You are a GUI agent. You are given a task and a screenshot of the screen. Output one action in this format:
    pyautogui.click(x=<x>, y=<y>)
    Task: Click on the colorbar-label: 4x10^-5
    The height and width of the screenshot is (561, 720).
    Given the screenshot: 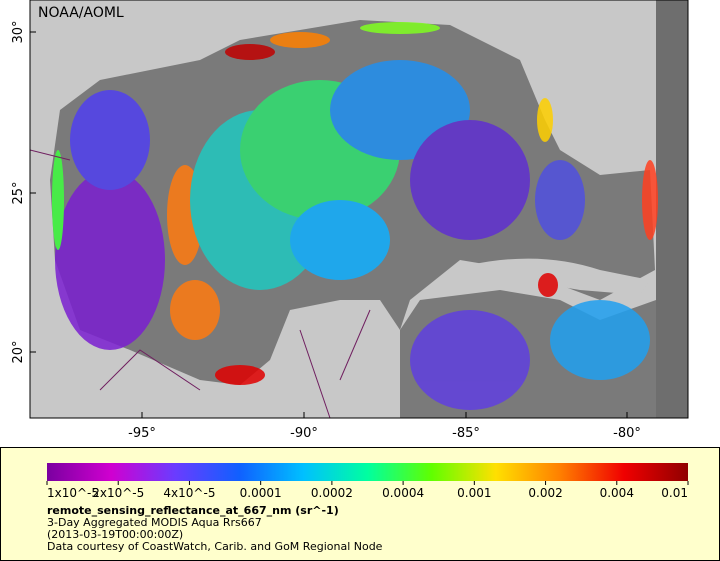 What is the action you would take?
    pyautogui.click(x=189, y=493)
    